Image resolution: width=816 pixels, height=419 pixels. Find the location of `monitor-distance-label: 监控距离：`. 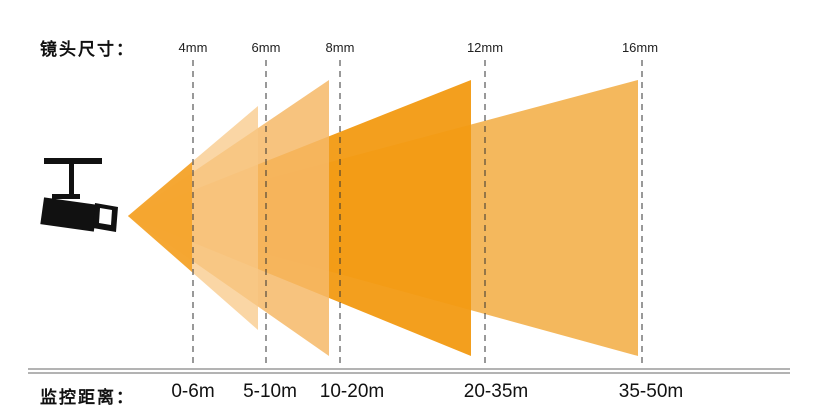

monitor-distance-label: 监控距离： is located at coordinates (87, 397).